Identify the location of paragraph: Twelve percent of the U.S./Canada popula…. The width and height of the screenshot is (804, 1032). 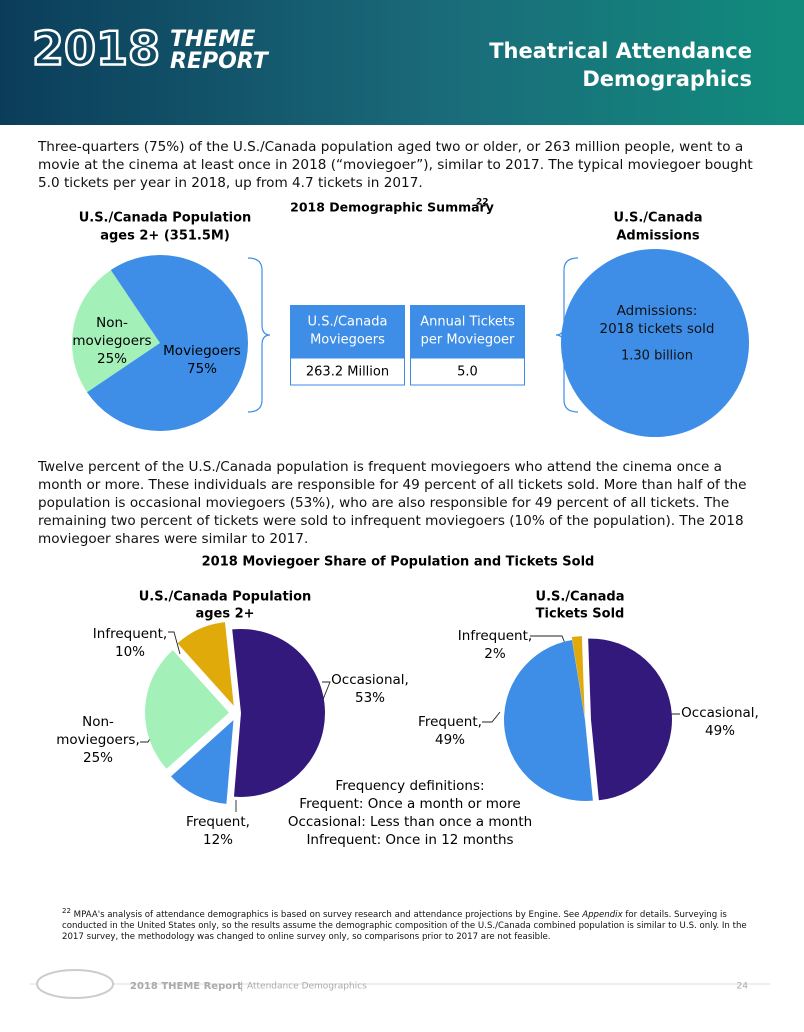
(392, 503).